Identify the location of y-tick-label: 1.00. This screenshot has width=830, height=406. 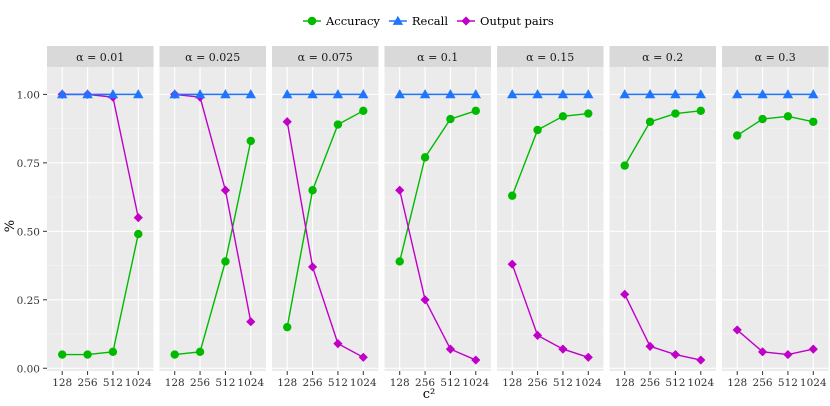
(28, 95).